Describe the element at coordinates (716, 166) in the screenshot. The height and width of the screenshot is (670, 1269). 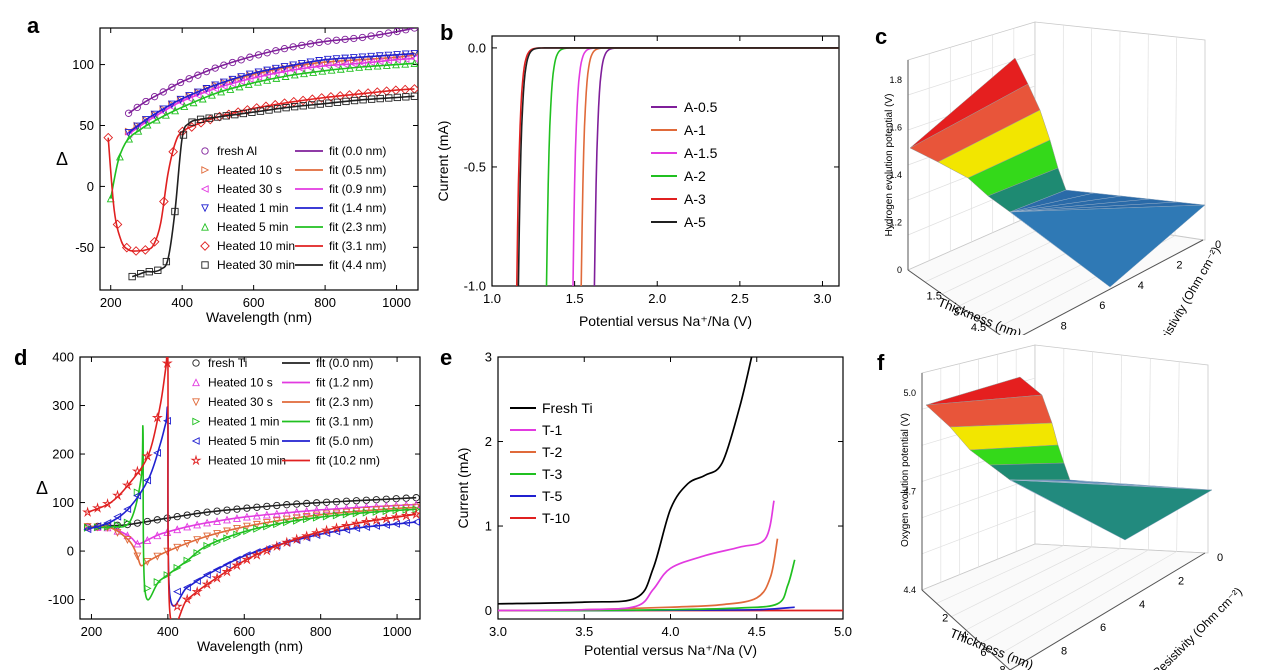
I see `b-series-line` at that location.